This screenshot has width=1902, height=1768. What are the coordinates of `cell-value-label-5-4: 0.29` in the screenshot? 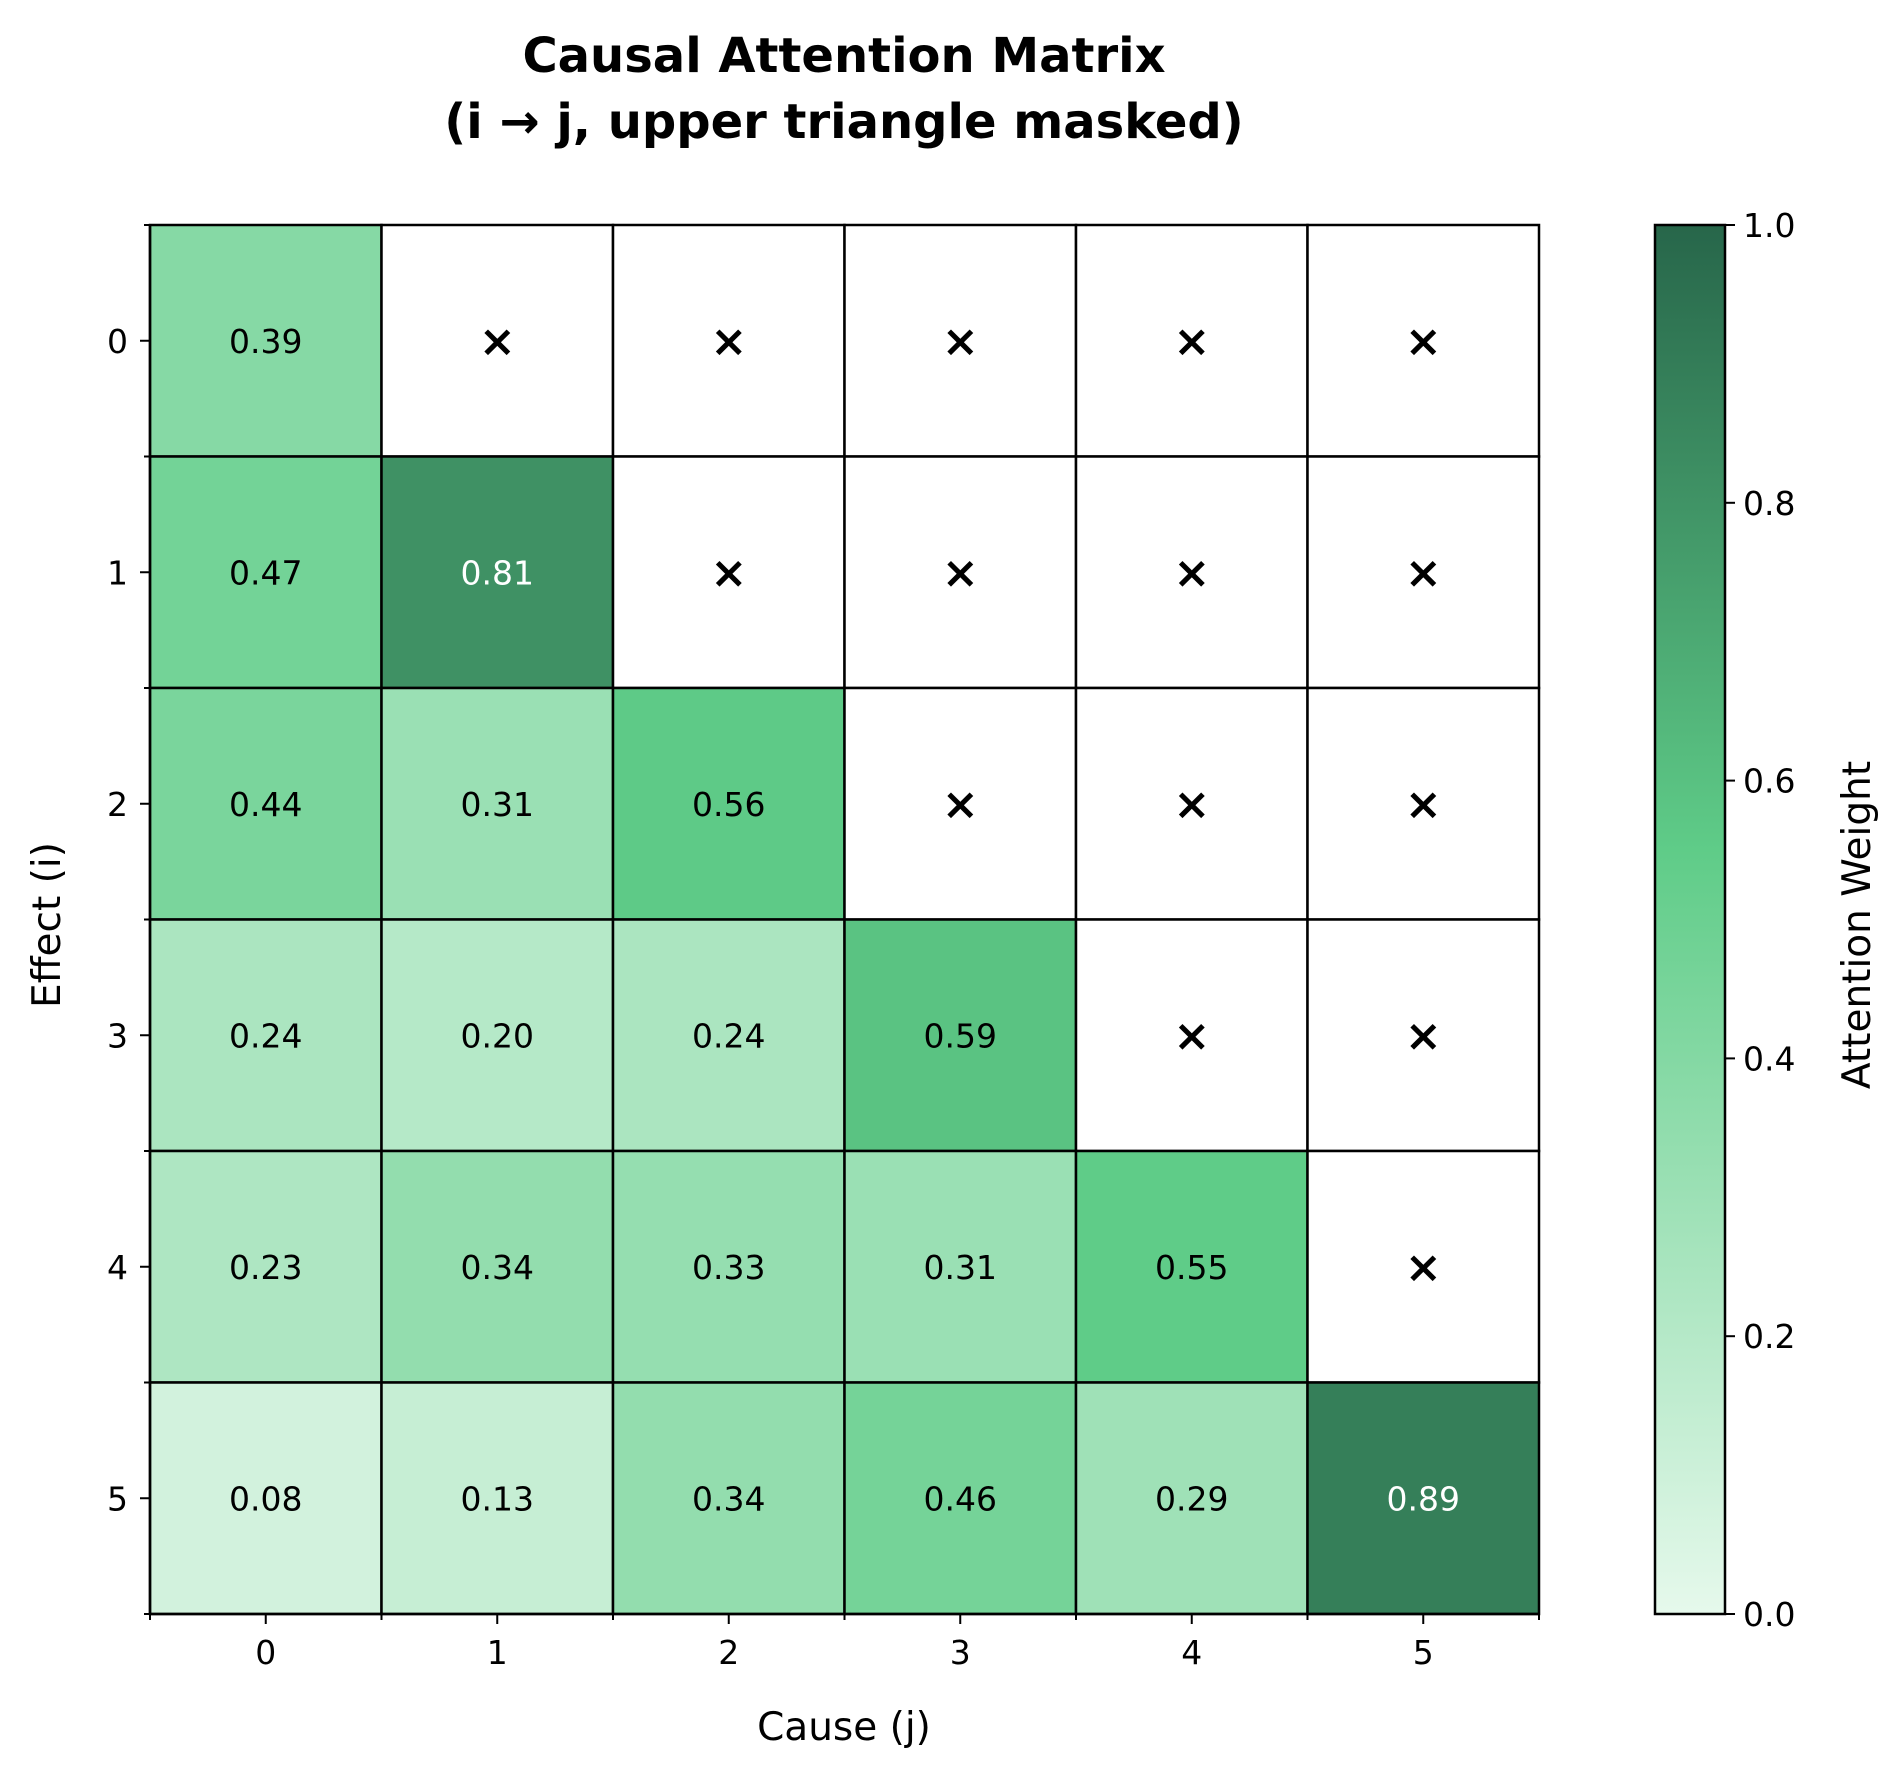 It's located at (1191, 1498).